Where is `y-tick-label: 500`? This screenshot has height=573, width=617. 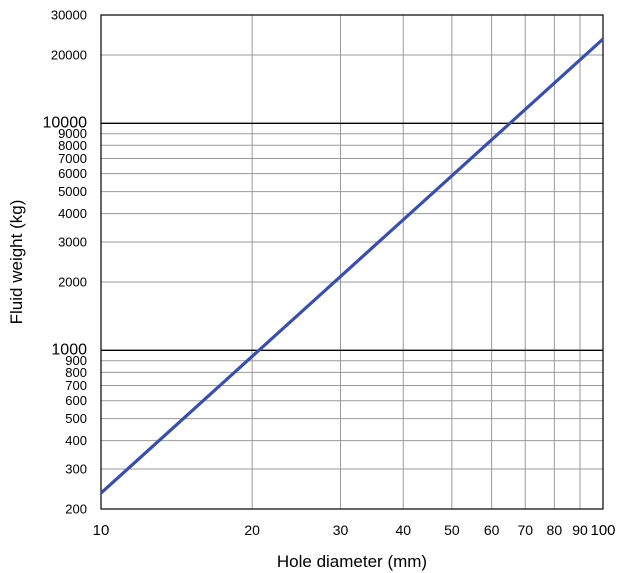 y-tick-label: 500 is located at coordinates (76, 418).